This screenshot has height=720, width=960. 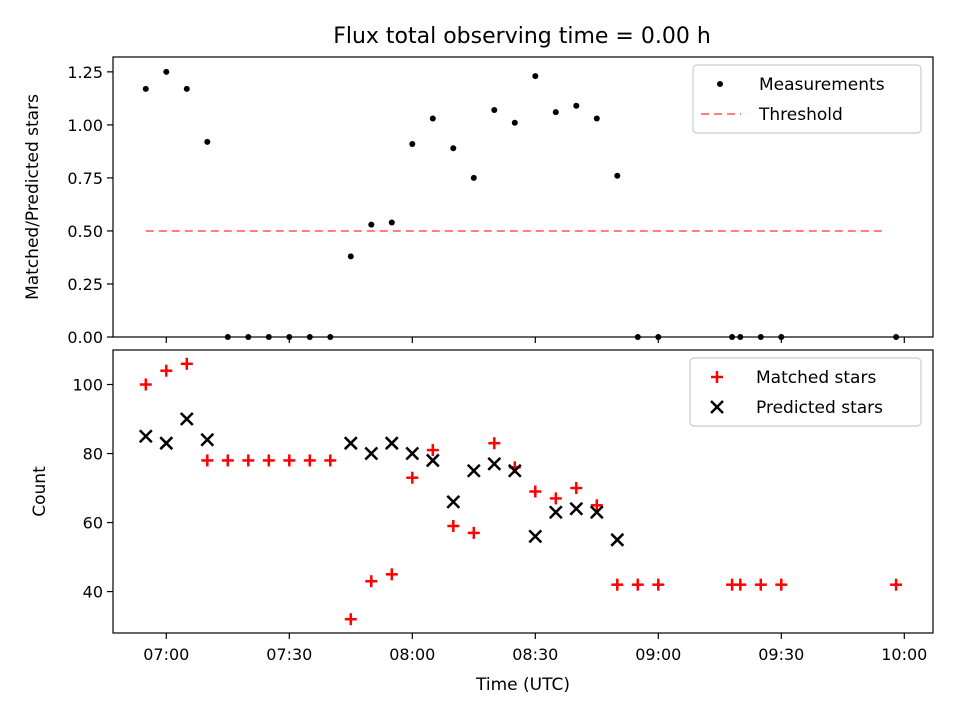 I want to click on bottom-y-tick-label: 100, so click(x=87, y=385).